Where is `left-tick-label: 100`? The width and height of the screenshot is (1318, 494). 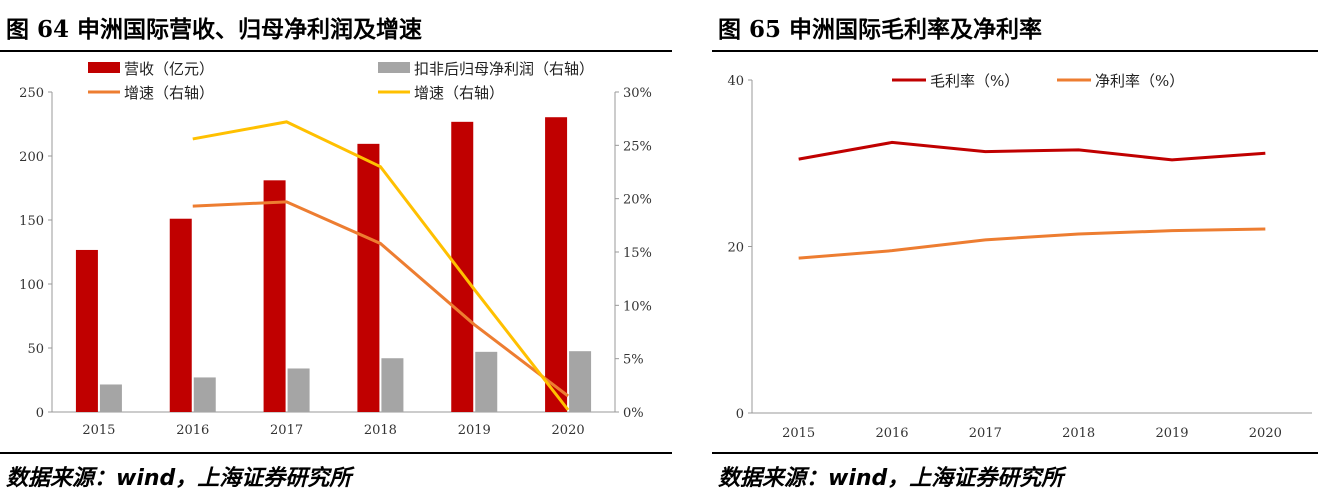
left-tick-label: 100 is located at coordinates (31, 285).